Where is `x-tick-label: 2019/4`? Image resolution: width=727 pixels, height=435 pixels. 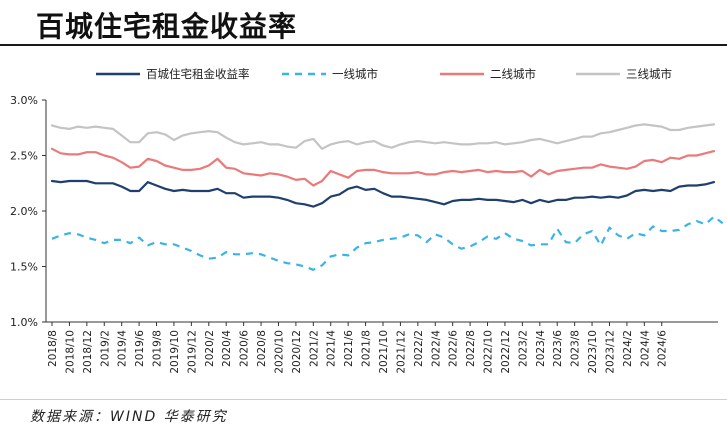
x-tick-label: 2019/4 is located at coordinates (123, 348).